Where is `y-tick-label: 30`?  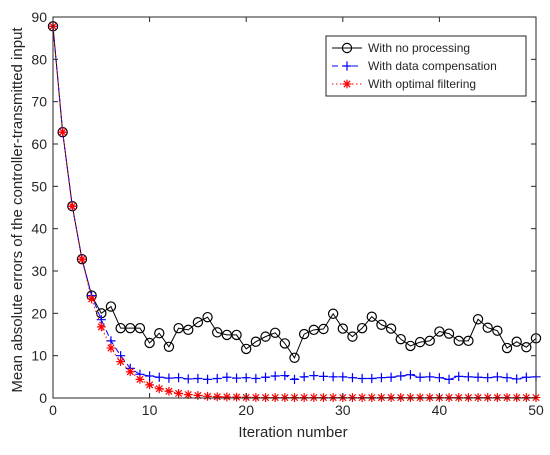 y-tick-label: 30 is located at coordinates (39, 271).